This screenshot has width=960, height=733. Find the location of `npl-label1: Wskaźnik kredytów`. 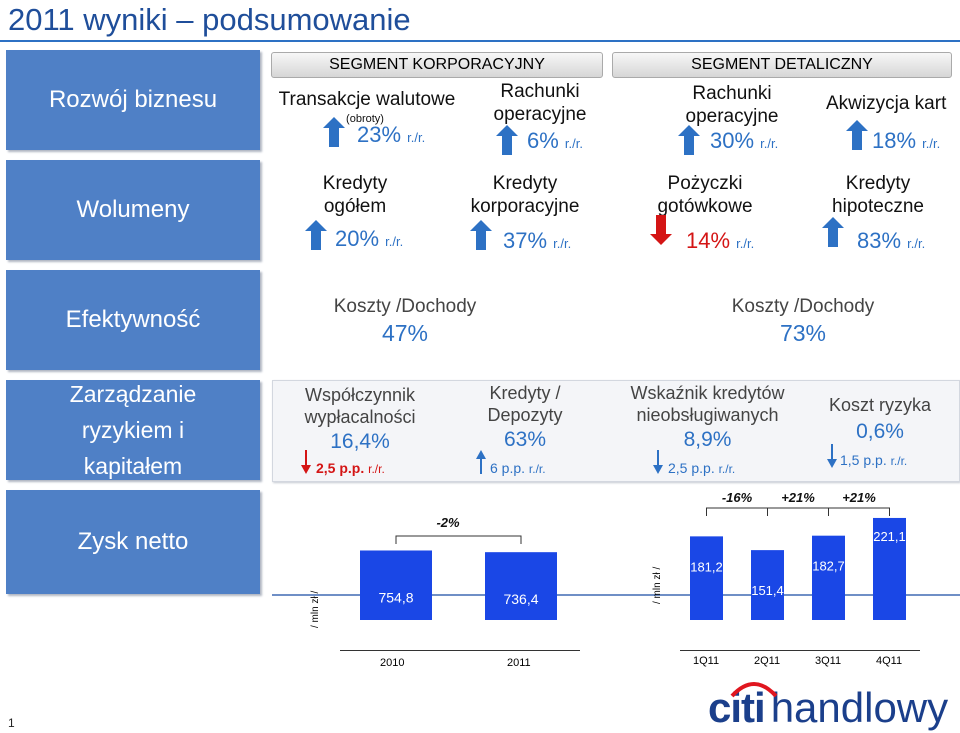

npl-label1: Wskaźnik kredytów is located at coordinates (707, 393).